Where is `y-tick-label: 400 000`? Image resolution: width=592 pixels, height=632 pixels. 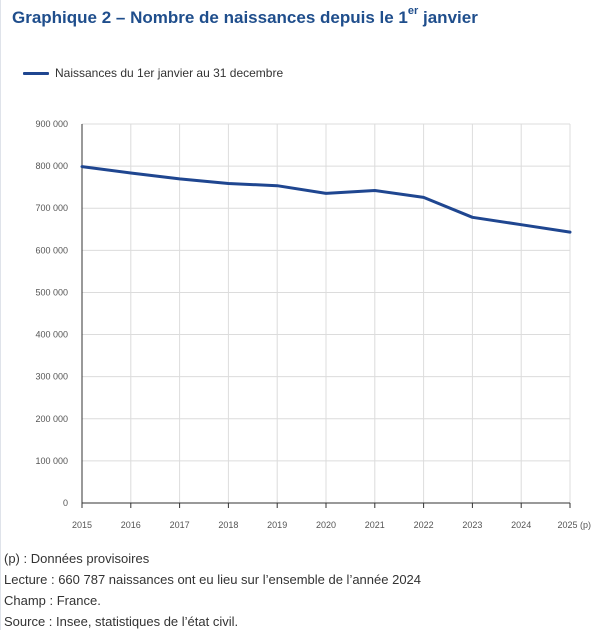
y-tick-label: 400 000 is located at coordinates (51, 335).